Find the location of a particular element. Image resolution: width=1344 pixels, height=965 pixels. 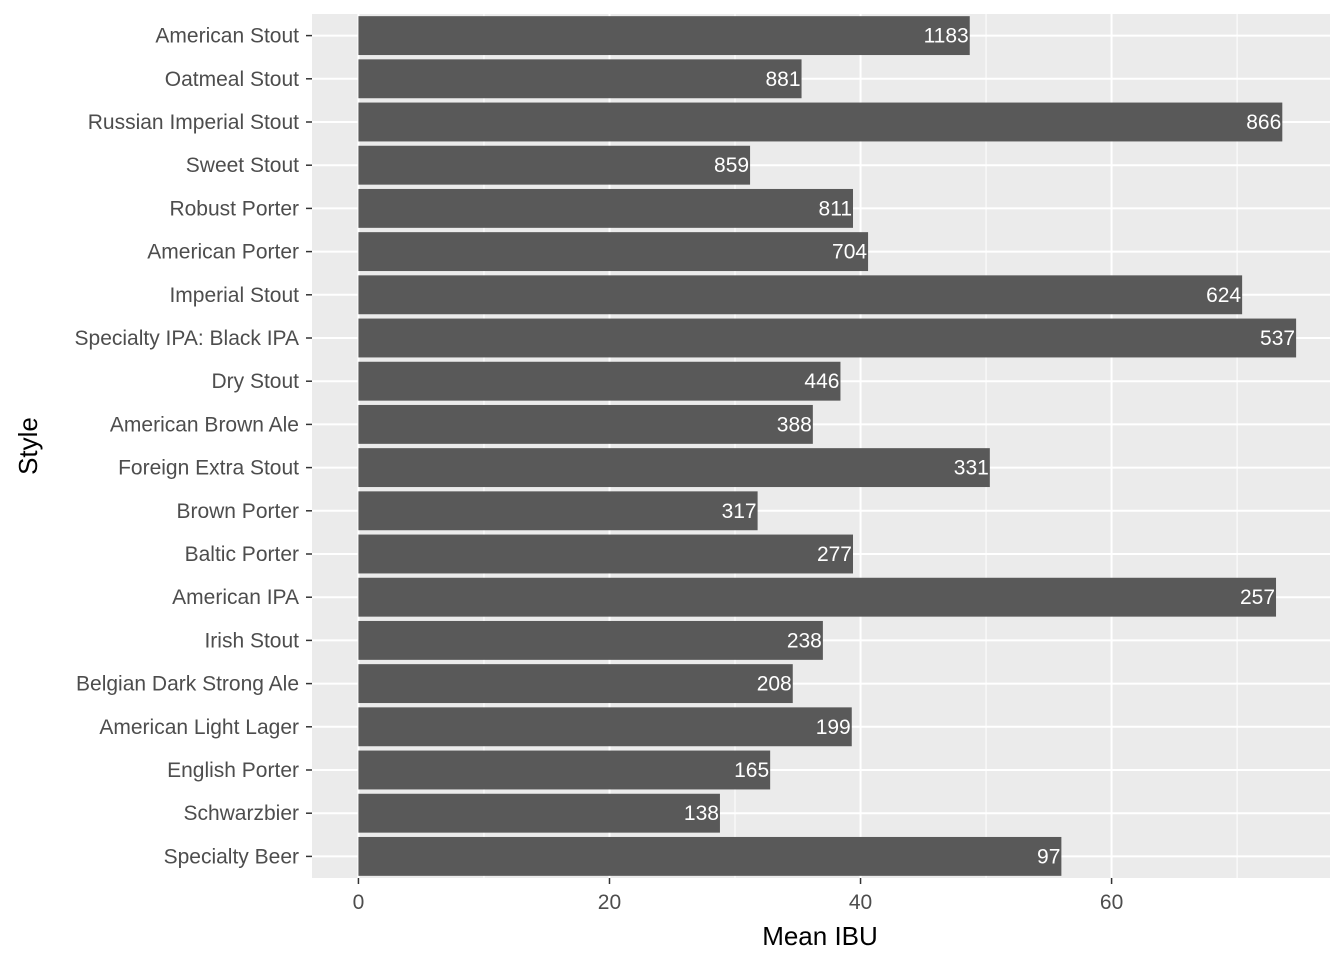

x-axis-title: Mean IBU is located at coordinates (820, 936).